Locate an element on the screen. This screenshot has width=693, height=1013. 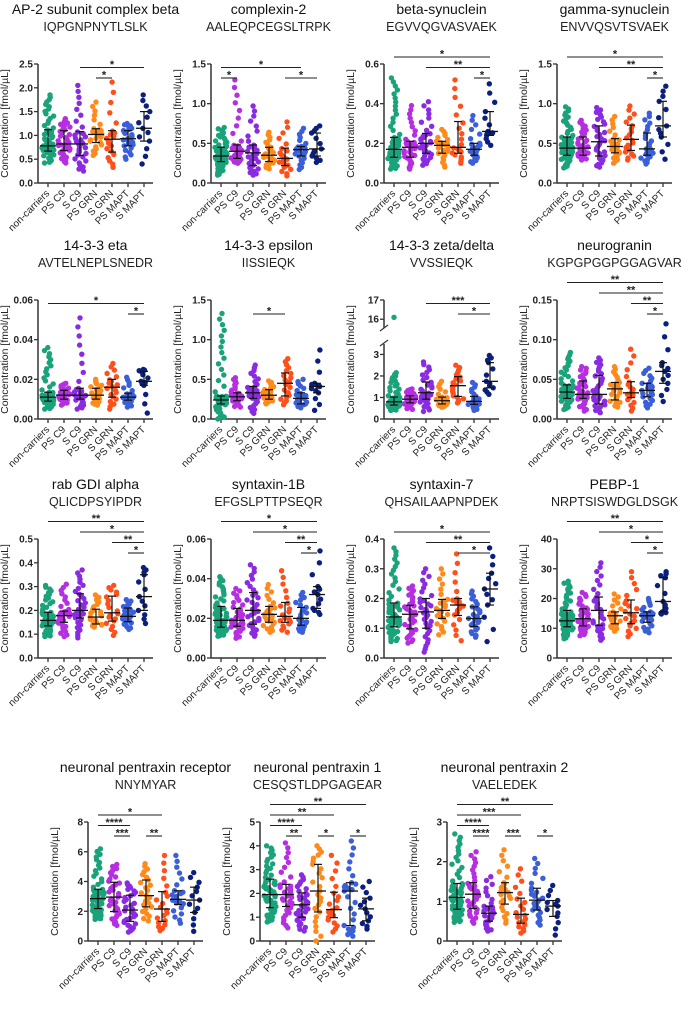
y-tick-label: 0.5 is located at coordinates (26, 540).